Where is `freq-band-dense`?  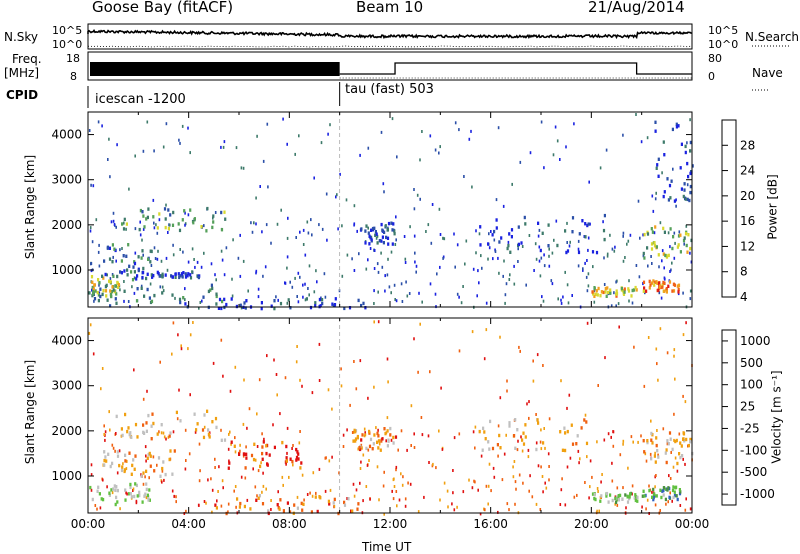
freq-band-dense is located at coordinates (215, 69).